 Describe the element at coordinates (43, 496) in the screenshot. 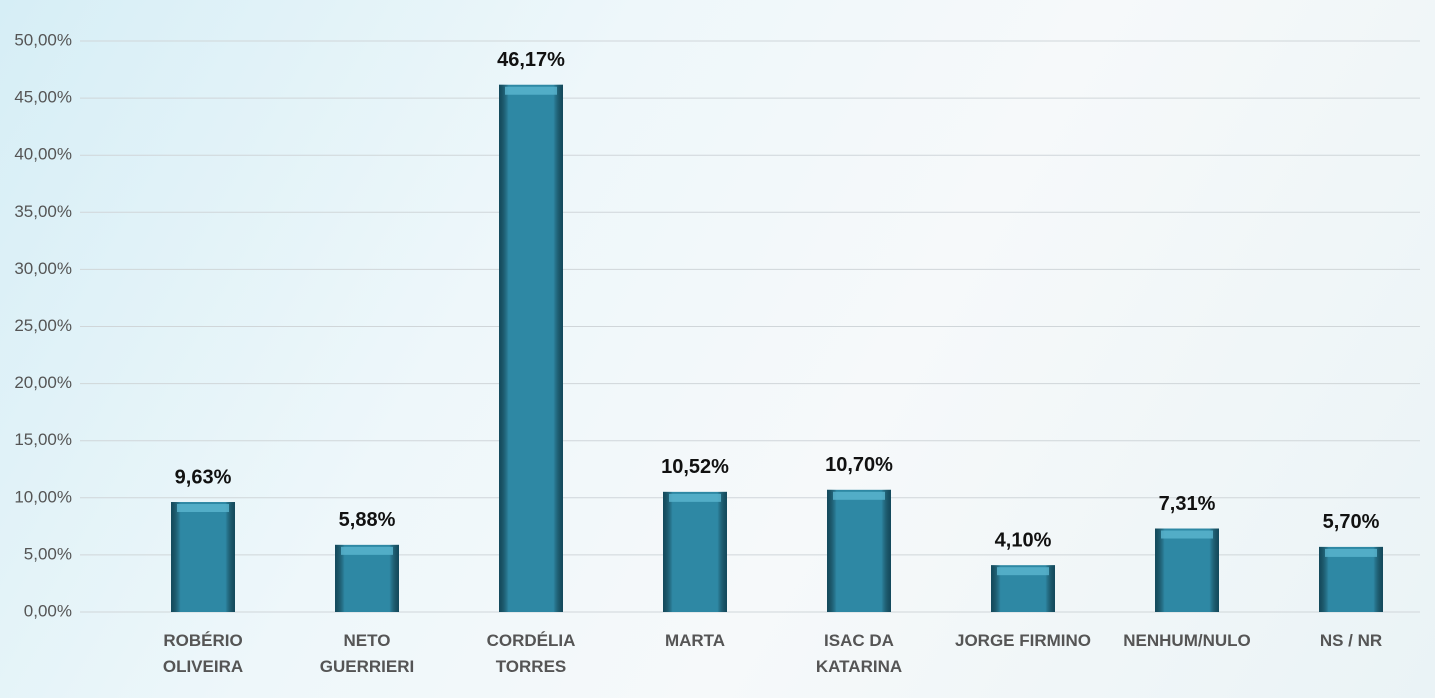

I see `y-tick-label: 10,00%` at that location.